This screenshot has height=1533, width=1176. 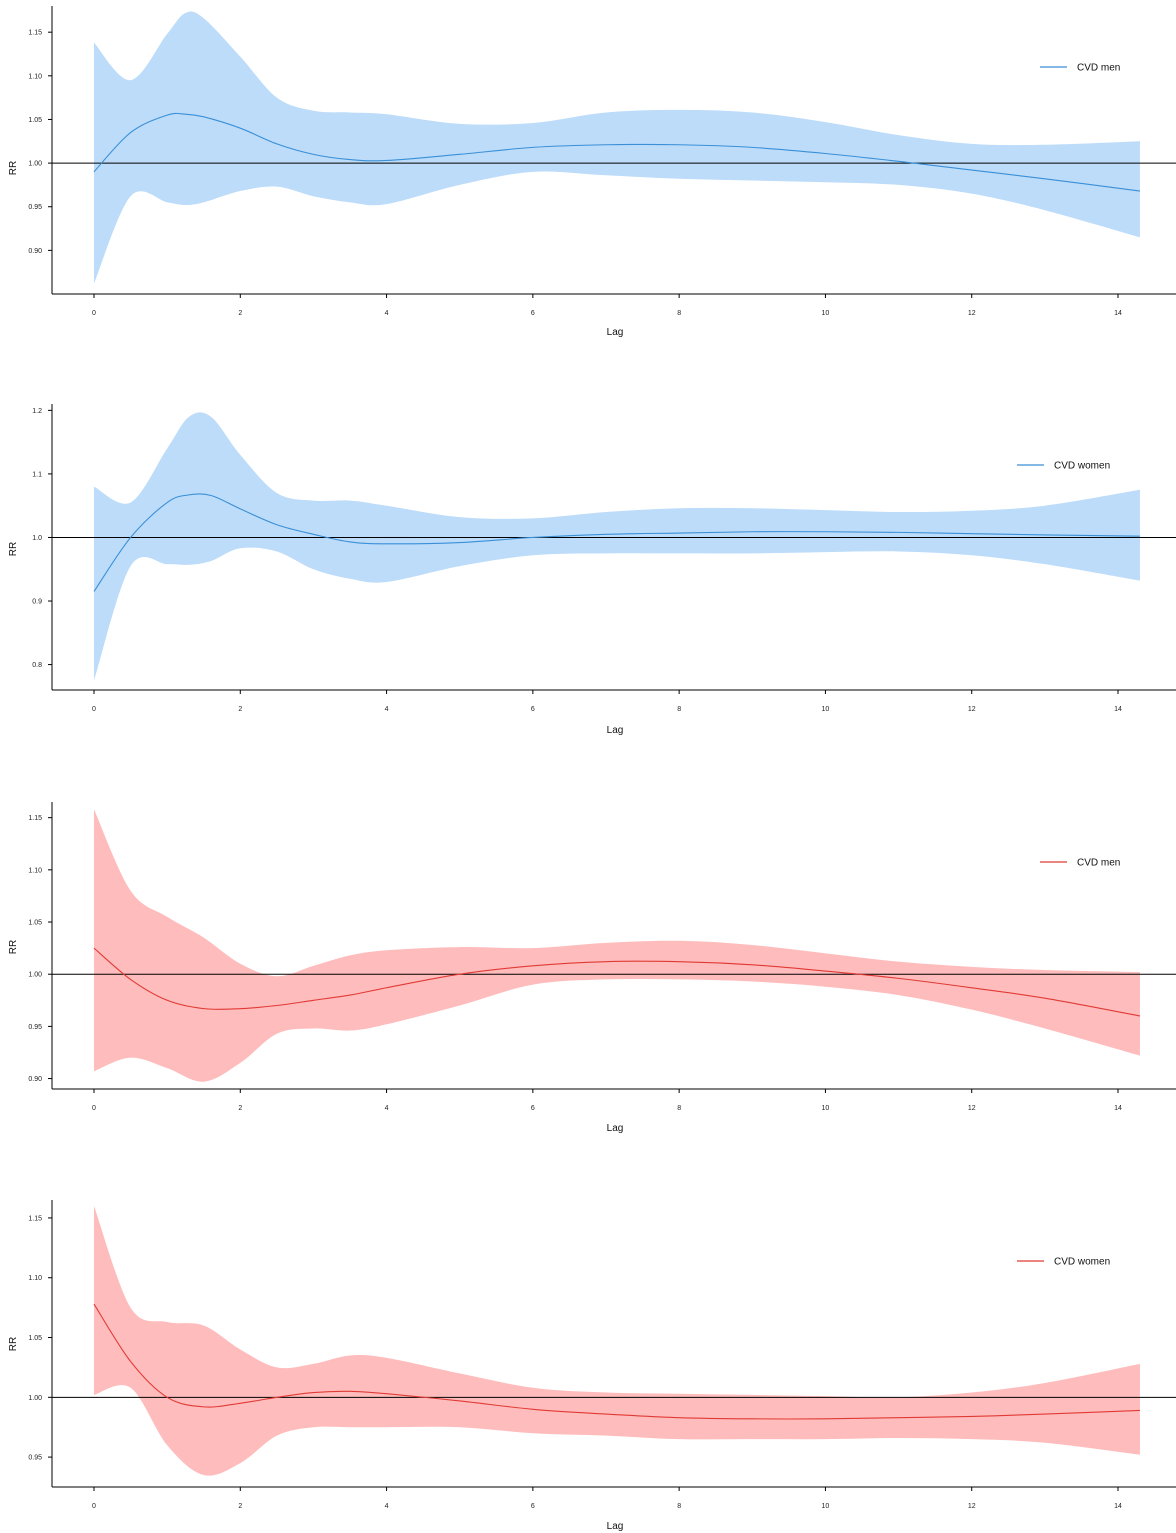 I want to click on y-tick-label: 1.1, so click(x=37, y=474).